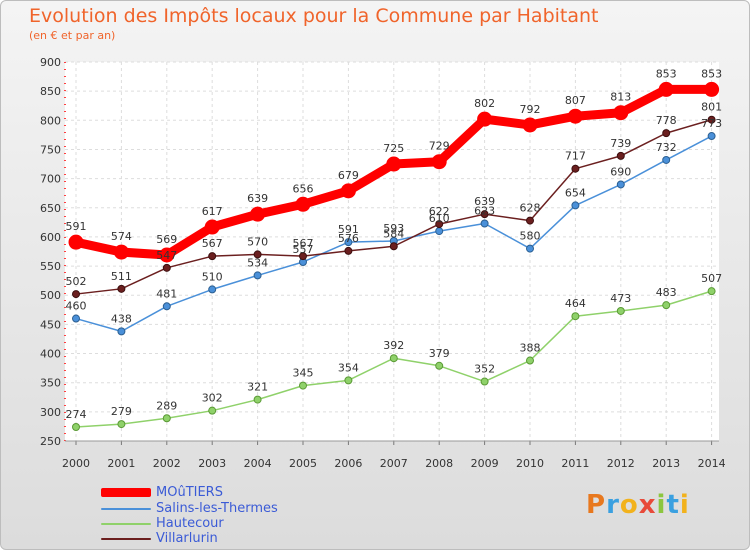 This screenshot has width=750, height=550. What do you see at coordinates (530, 348) in the screenshot?
I see `data-label-hautecour: 388` at bounding box center [530, 348].